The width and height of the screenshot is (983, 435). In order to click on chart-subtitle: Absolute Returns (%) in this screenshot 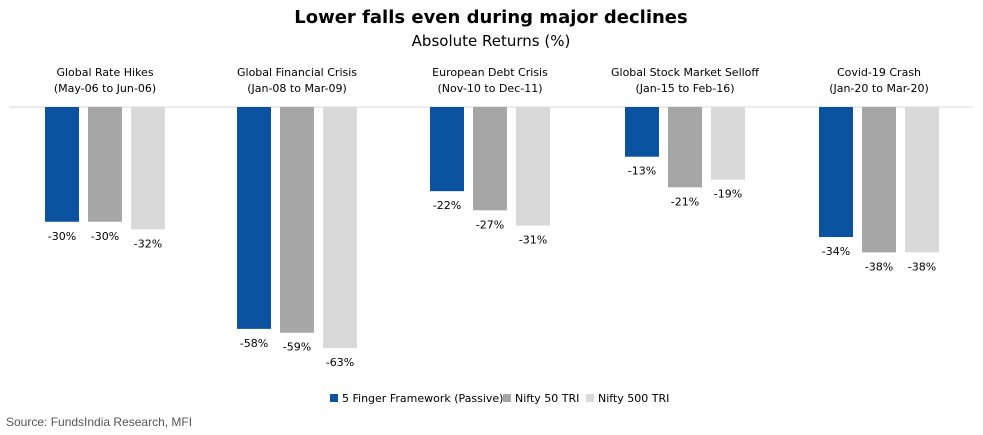, I will do `click(491, 41)`.